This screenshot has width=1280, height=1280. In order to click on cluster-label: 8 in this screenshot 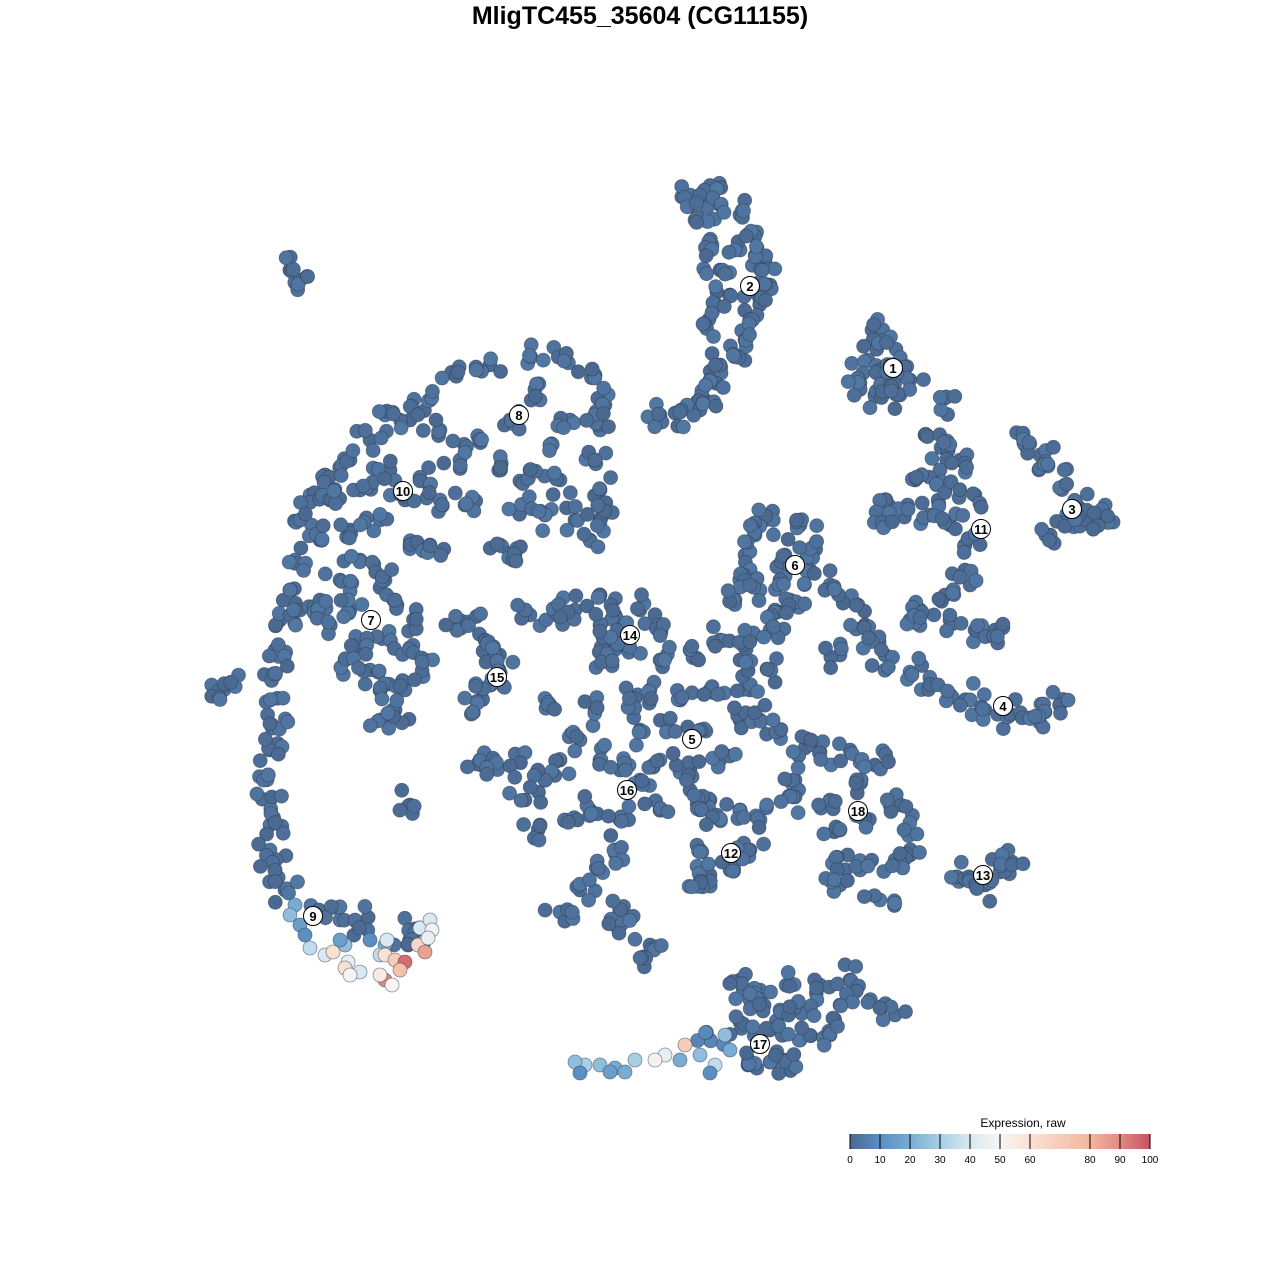, I will do `click(518, 415)`.